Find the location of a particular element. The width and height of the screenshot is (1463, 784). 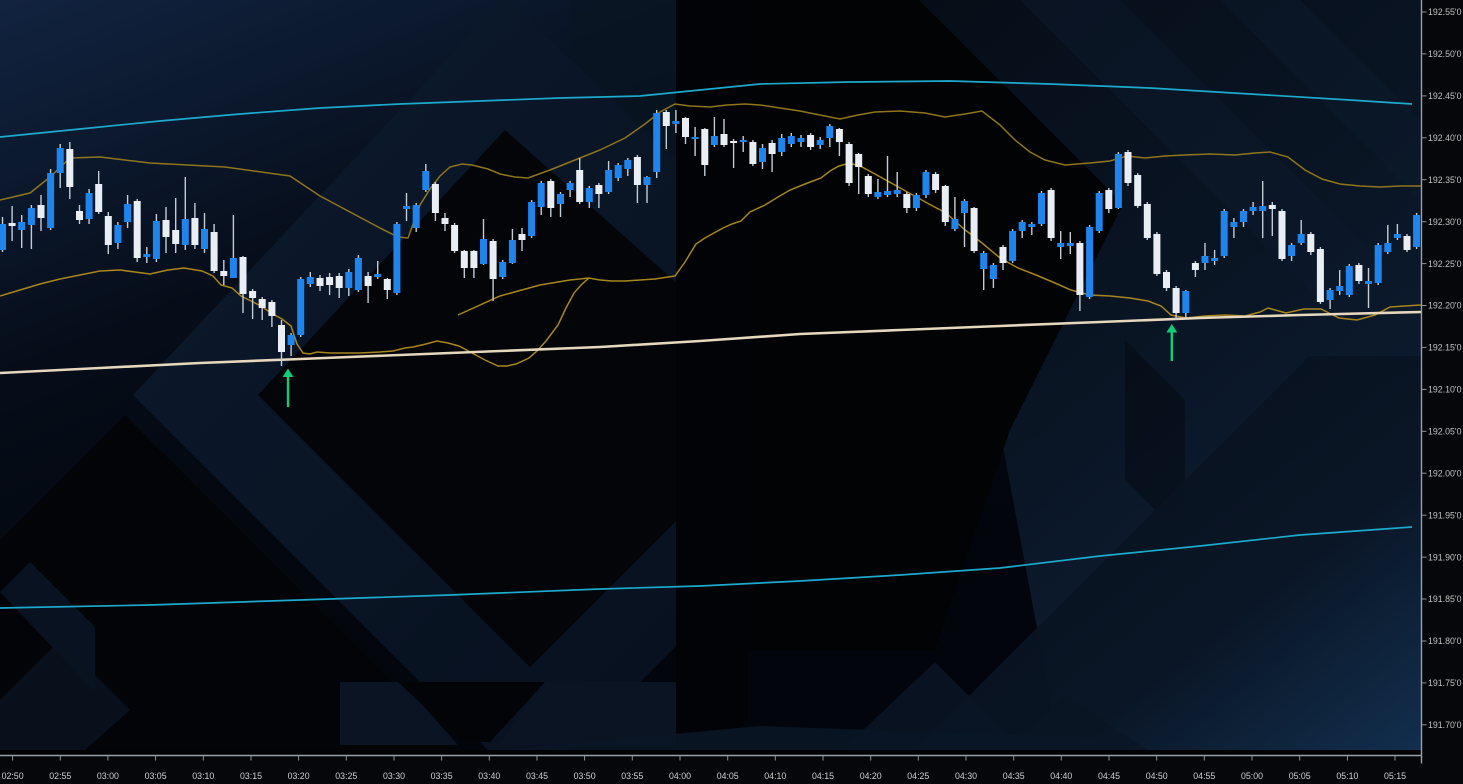

svg-text: 05:15 is located at coordinates (1395, 776).